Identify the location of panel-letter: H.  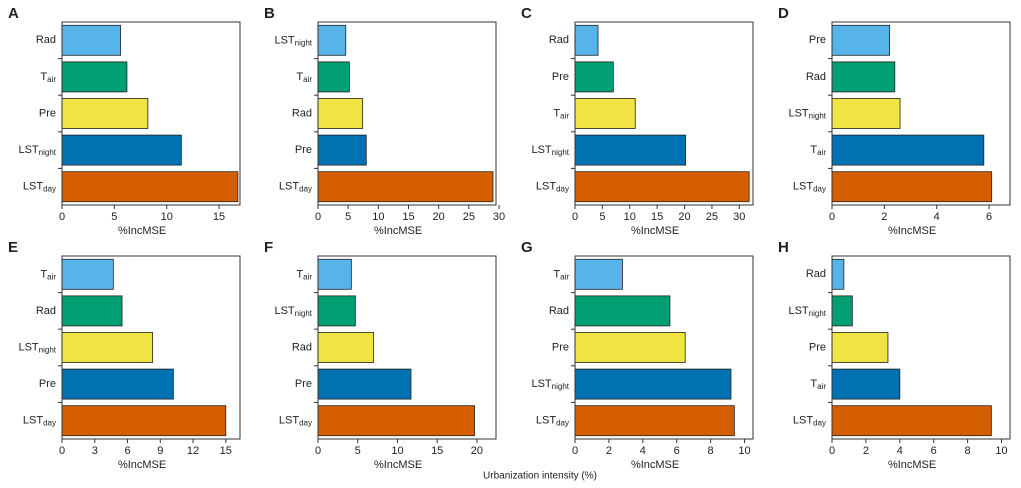
(783, 247).